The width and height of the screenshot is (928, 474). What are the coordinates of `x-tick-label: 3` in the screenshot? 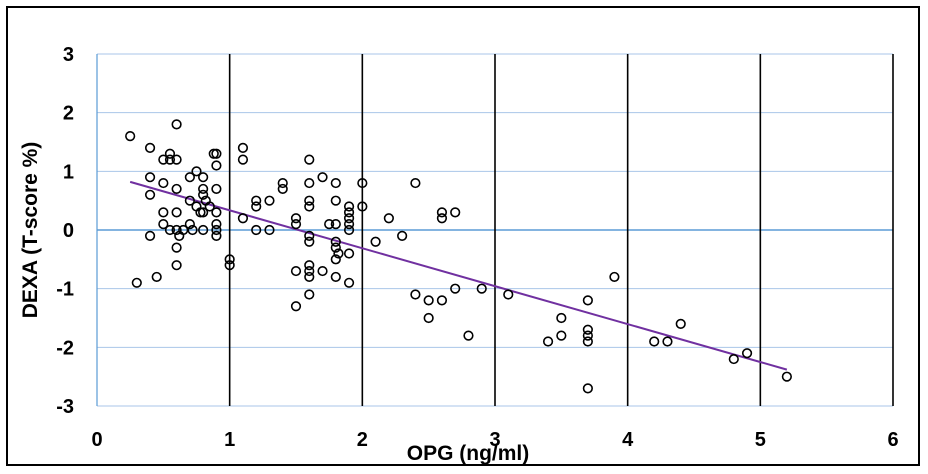 It's located at (494, 440).